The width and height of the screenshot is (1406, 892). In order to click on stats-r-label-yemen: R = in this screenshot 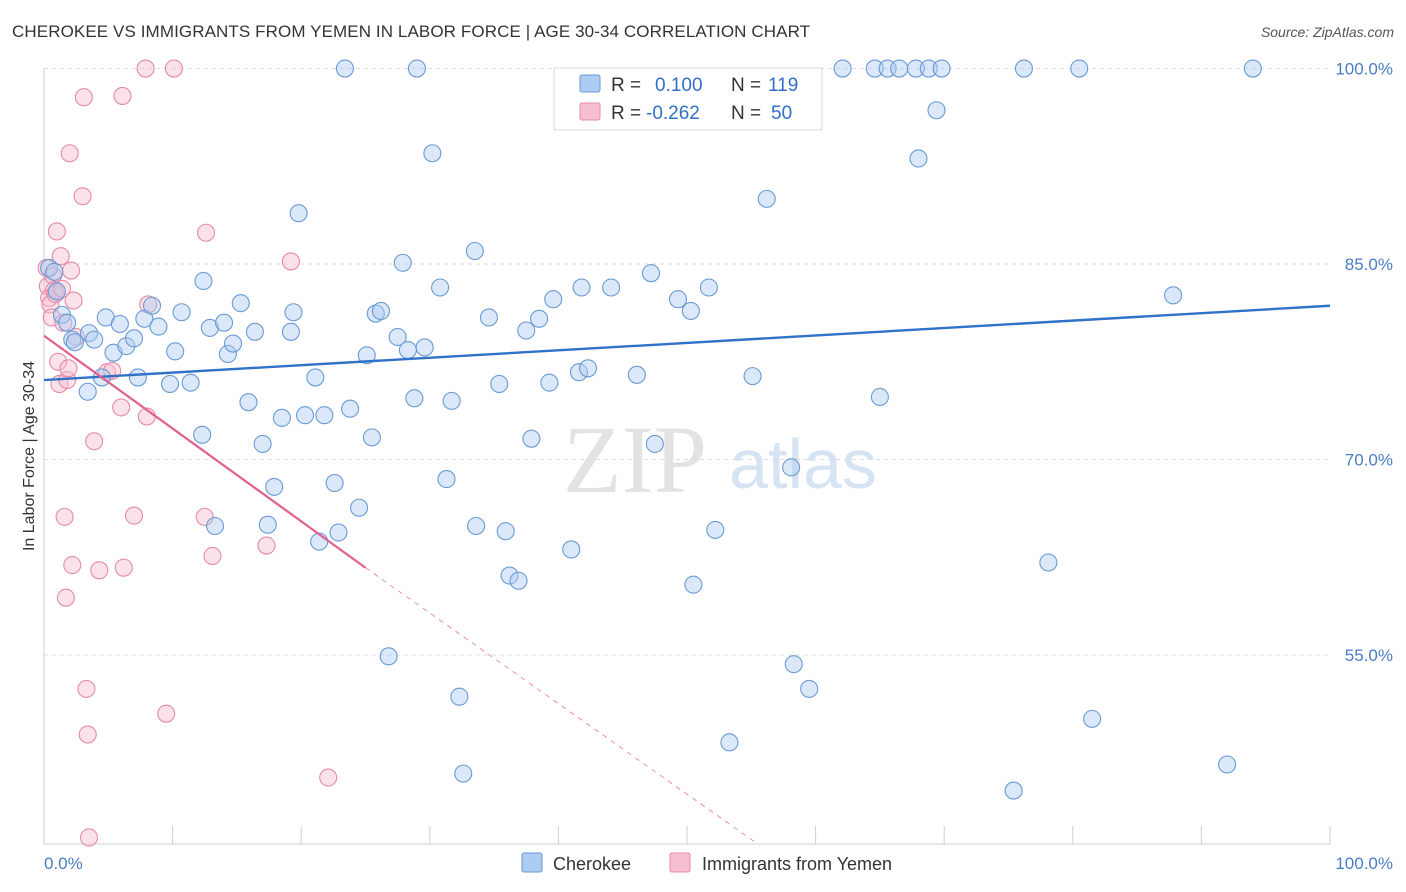, I will do `click(626, 113)`.